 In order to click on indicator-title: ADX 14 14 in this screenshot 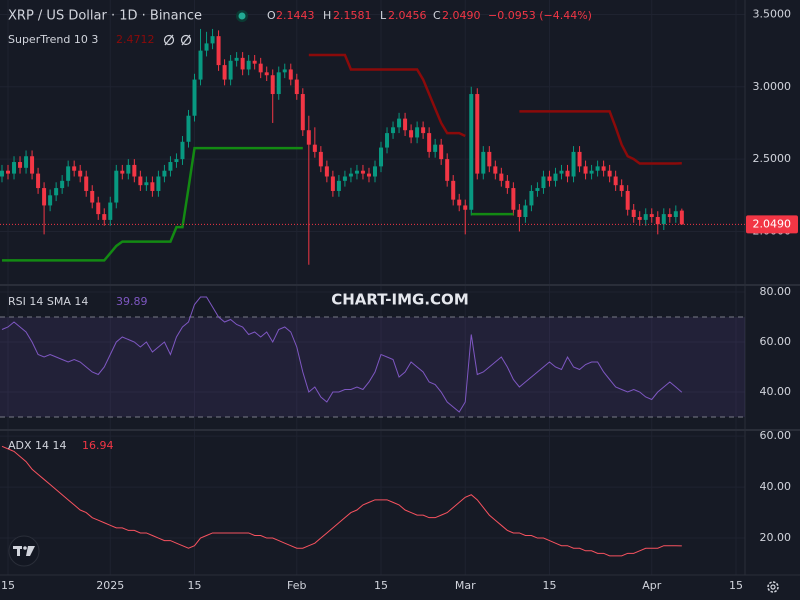, I will do `click(37, 445)`.